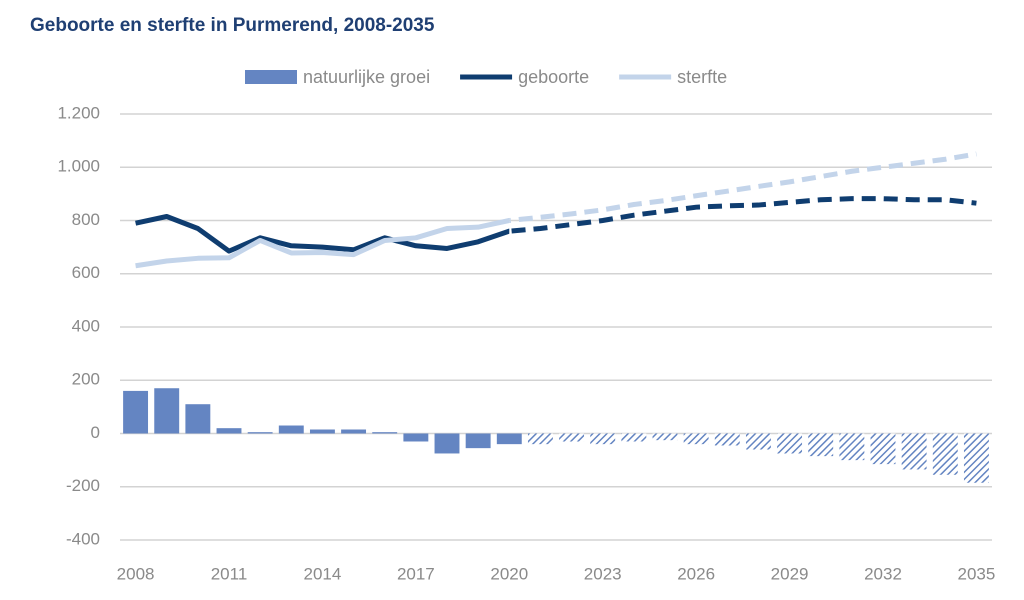 Image resolution: width=1024 pixels, height=600 pixels. I want to click on y-tick-label: 800, so click(86, 219).